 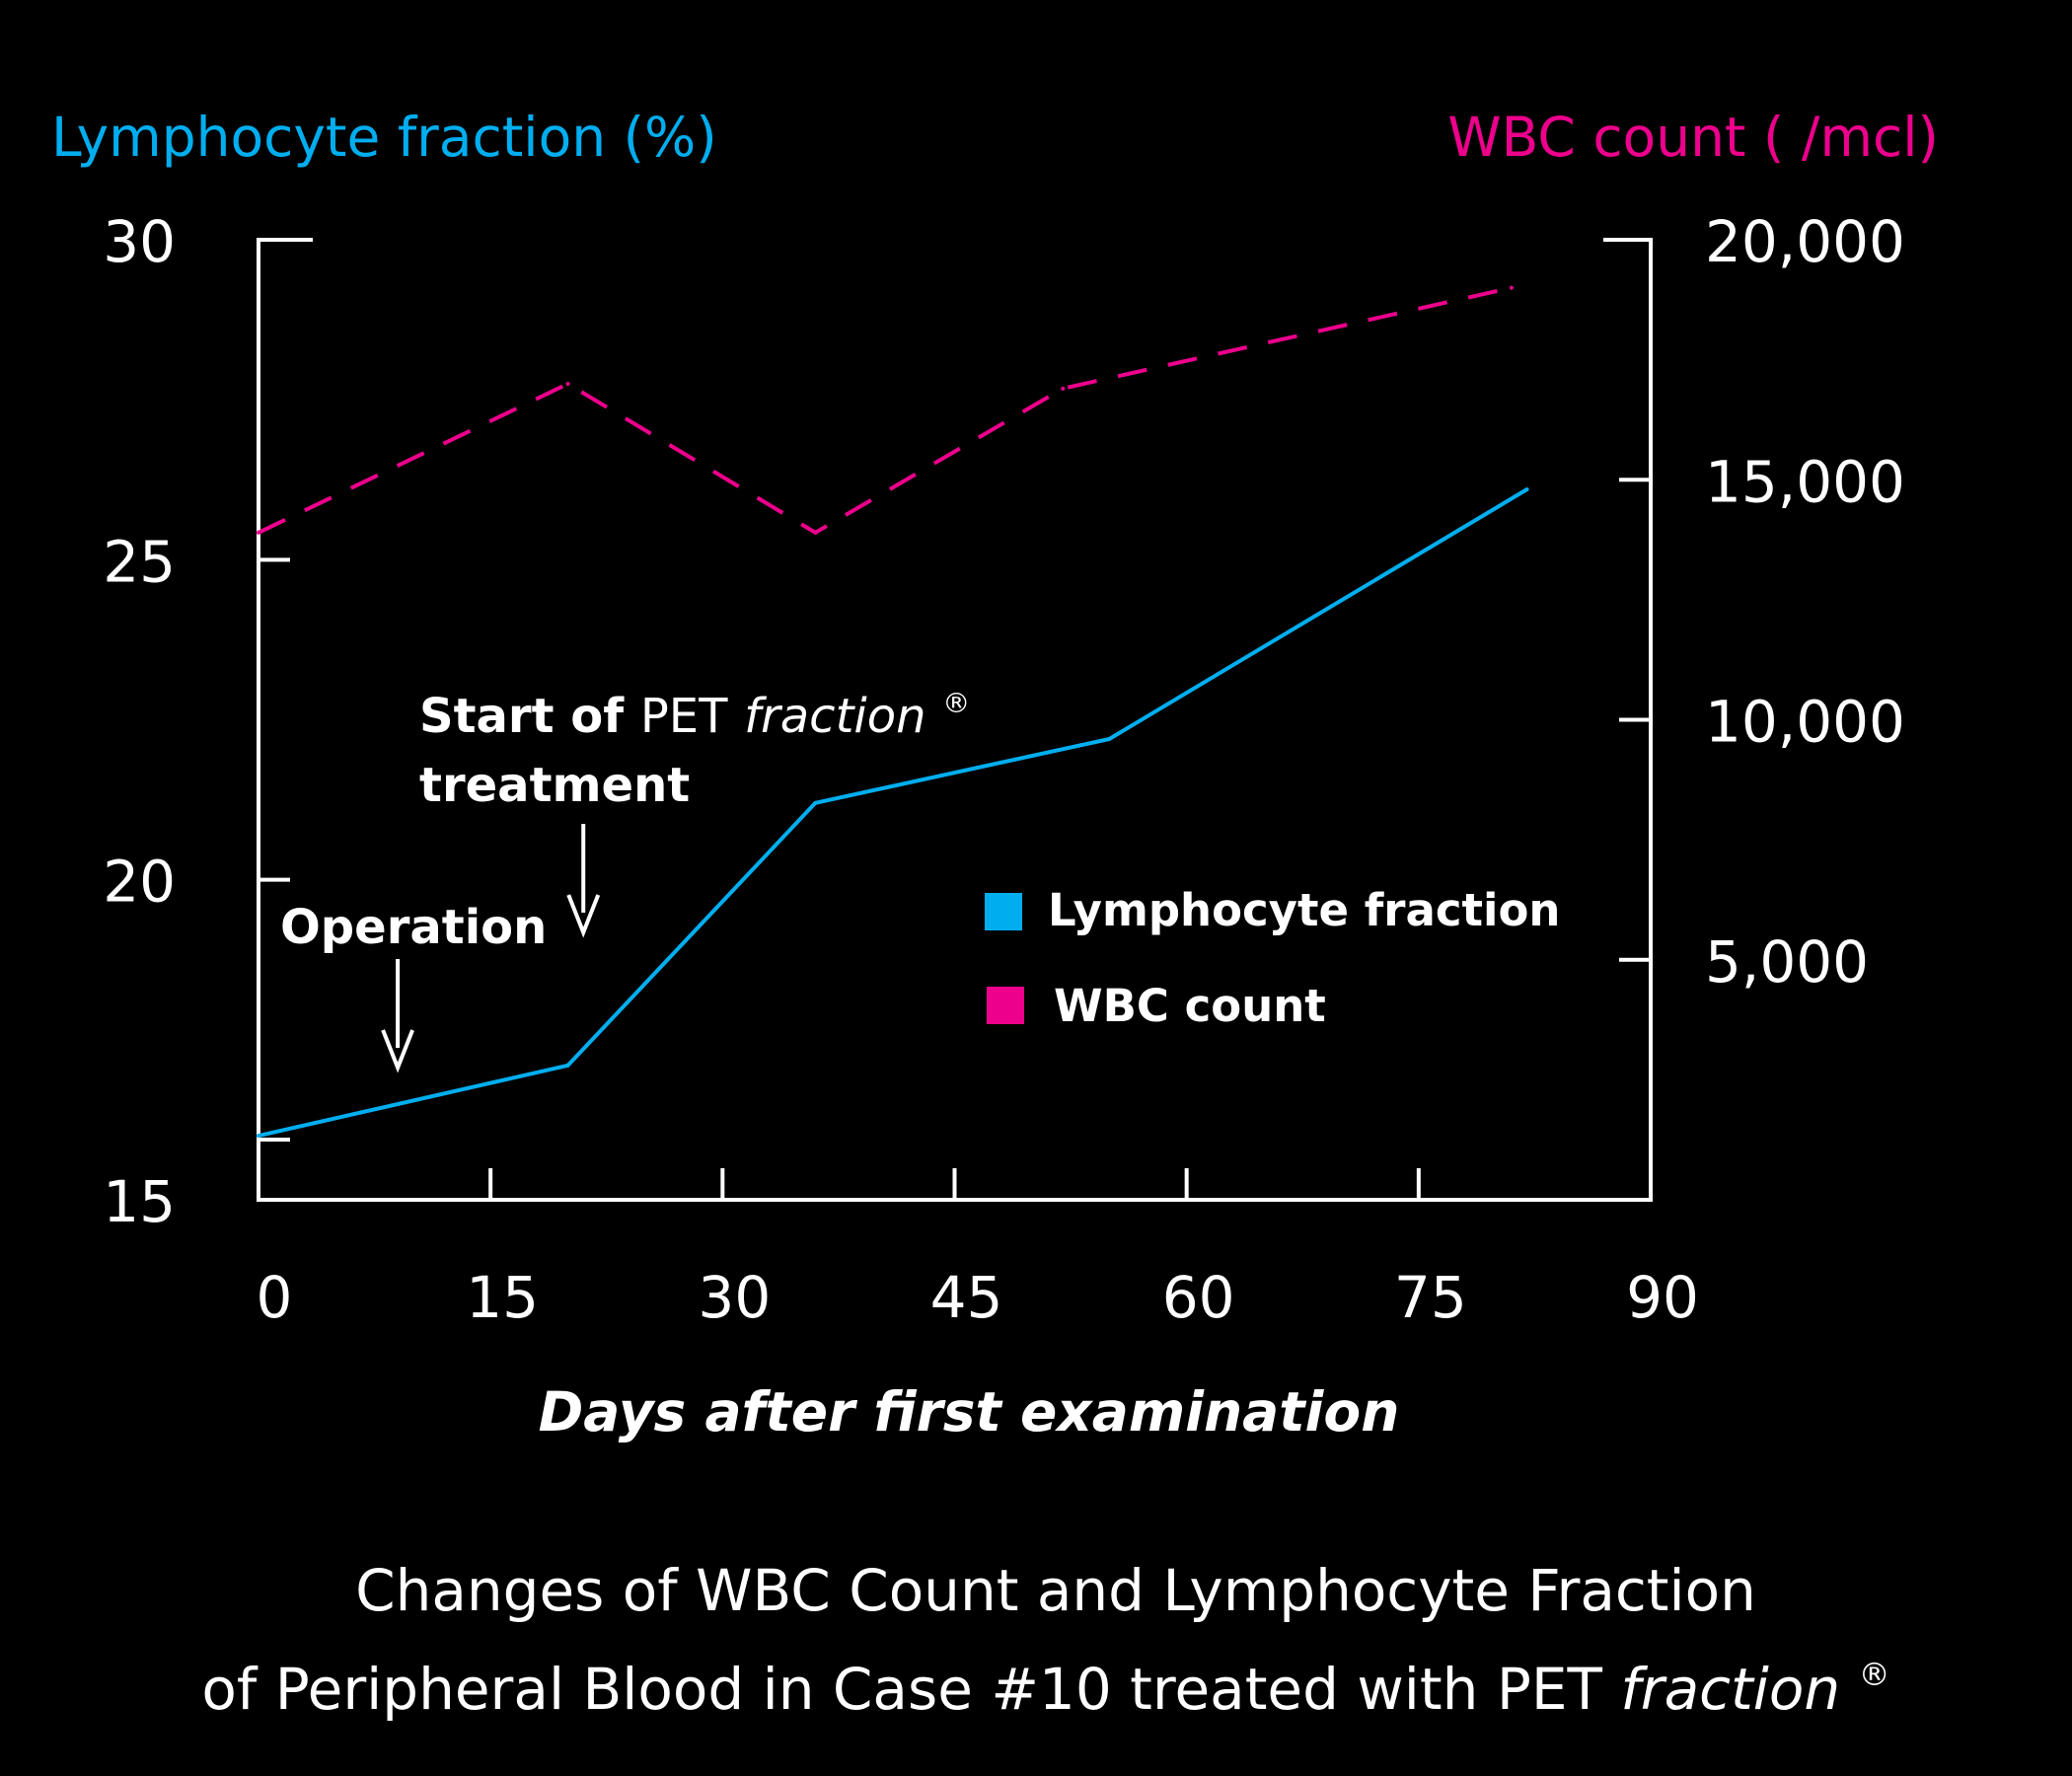 I want to click on y-axis-left-ticks, so click(x=274, y=850).